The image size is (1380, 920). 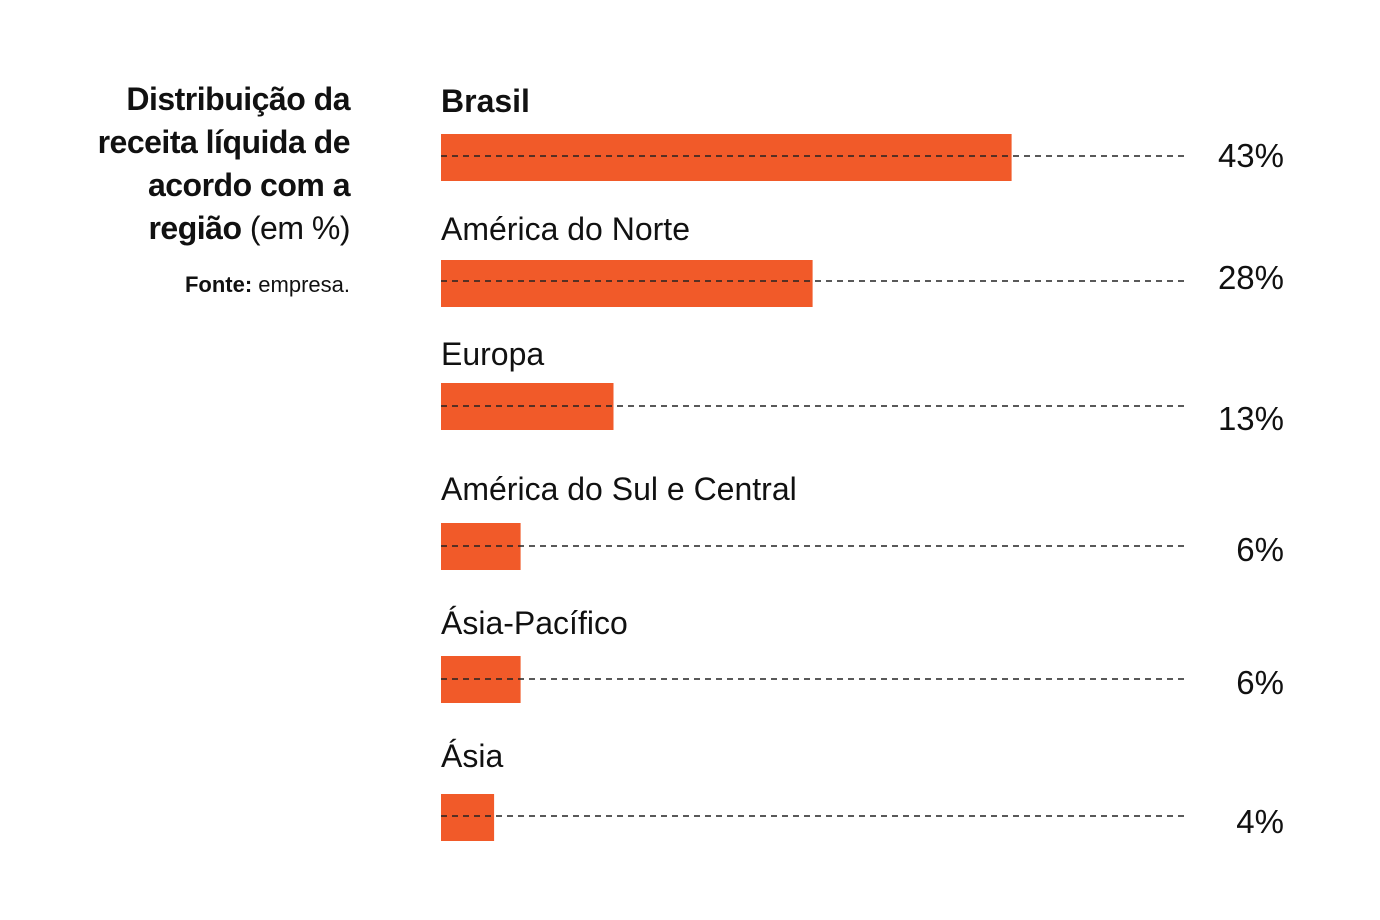 What do you see at coordinates (218, 284) in the screenshot?
I see `source-label: Fonte:` at bounding box center [218, 284].